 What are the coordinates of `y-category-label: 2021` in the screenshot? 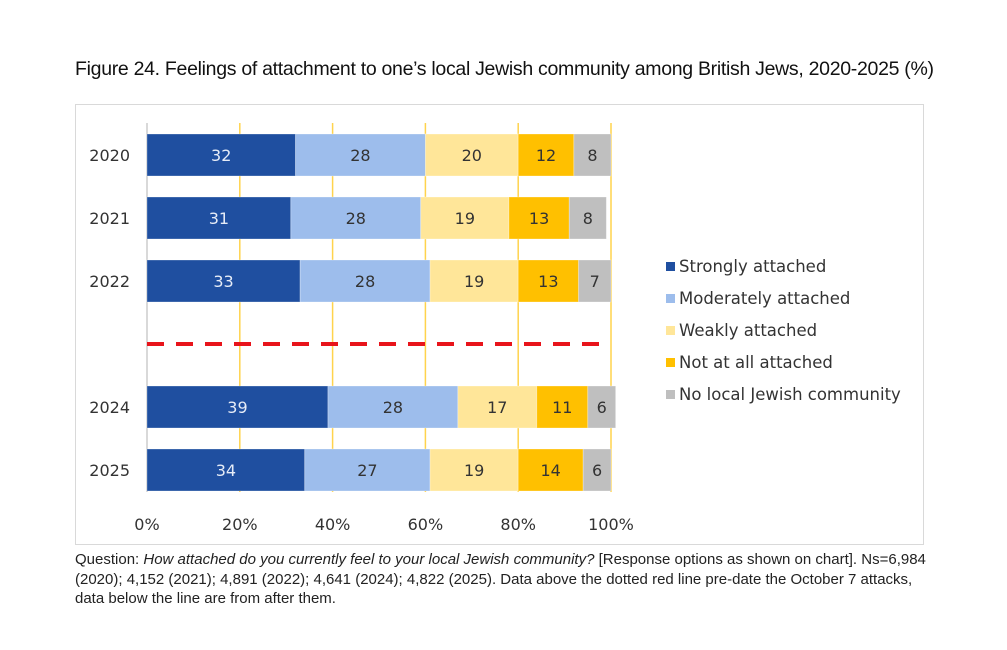 It's located at (109, 218).